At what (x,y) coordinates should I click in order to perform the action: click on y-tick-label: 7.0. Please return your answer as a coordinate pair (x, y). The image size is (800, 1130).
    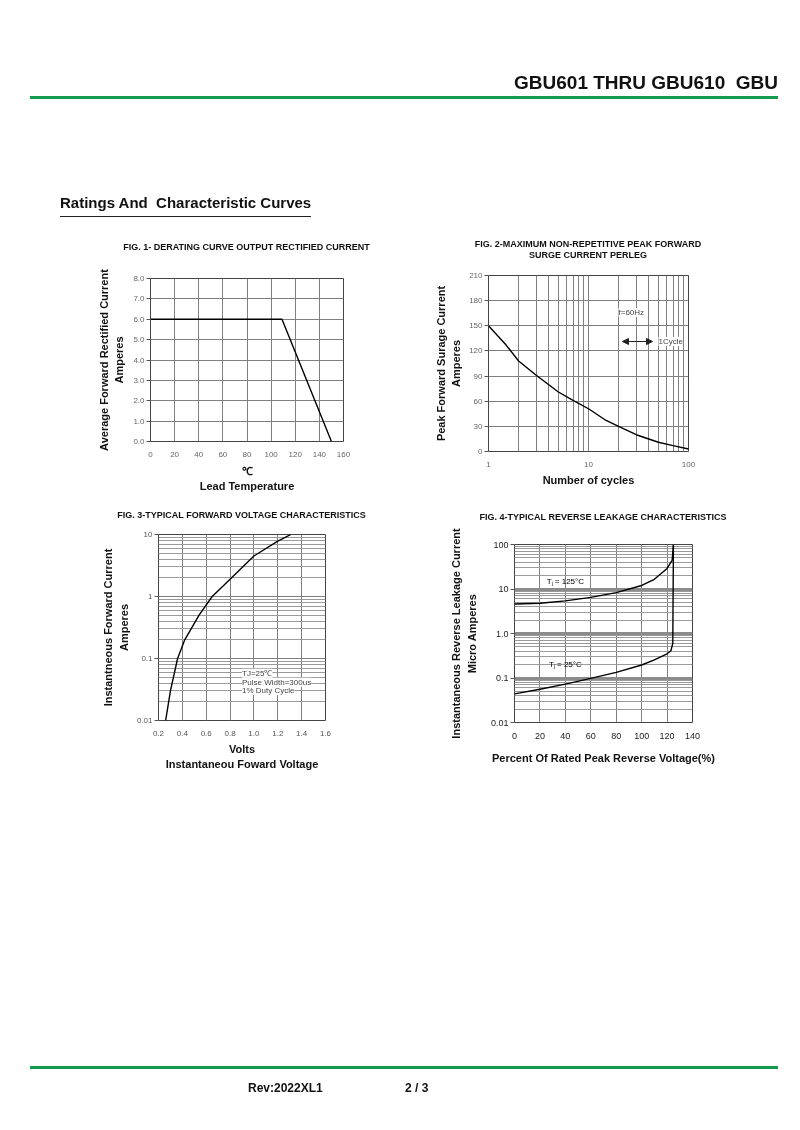
    Looking at the image, I should click on (139, 299).